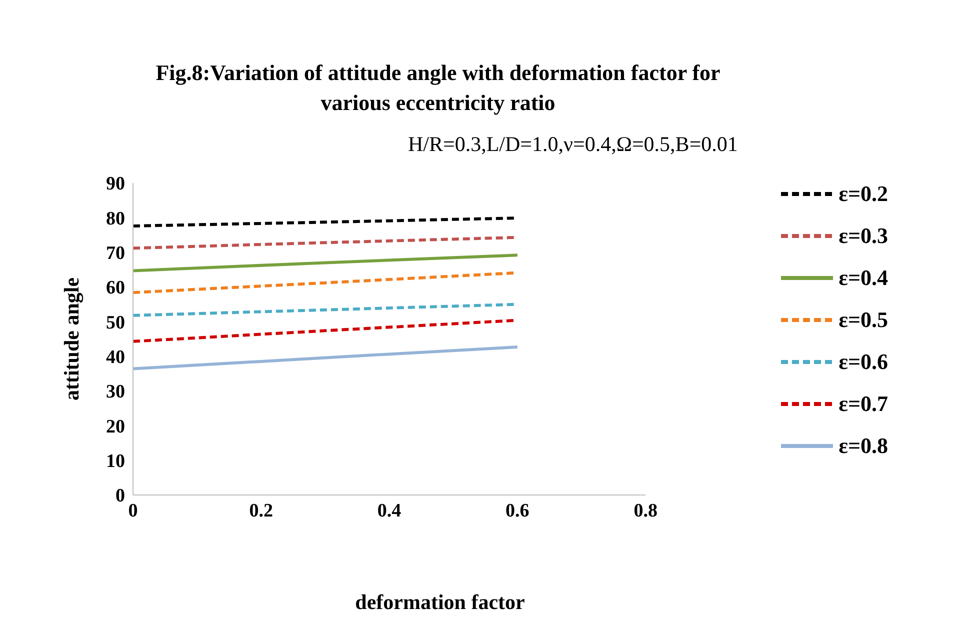 The height and width of the screenshot is (630, 966). What do you see at coordinates (261, 511) in the screenshot?
I see `x-tick-label: 0.2` at bounding box center [261, 511].